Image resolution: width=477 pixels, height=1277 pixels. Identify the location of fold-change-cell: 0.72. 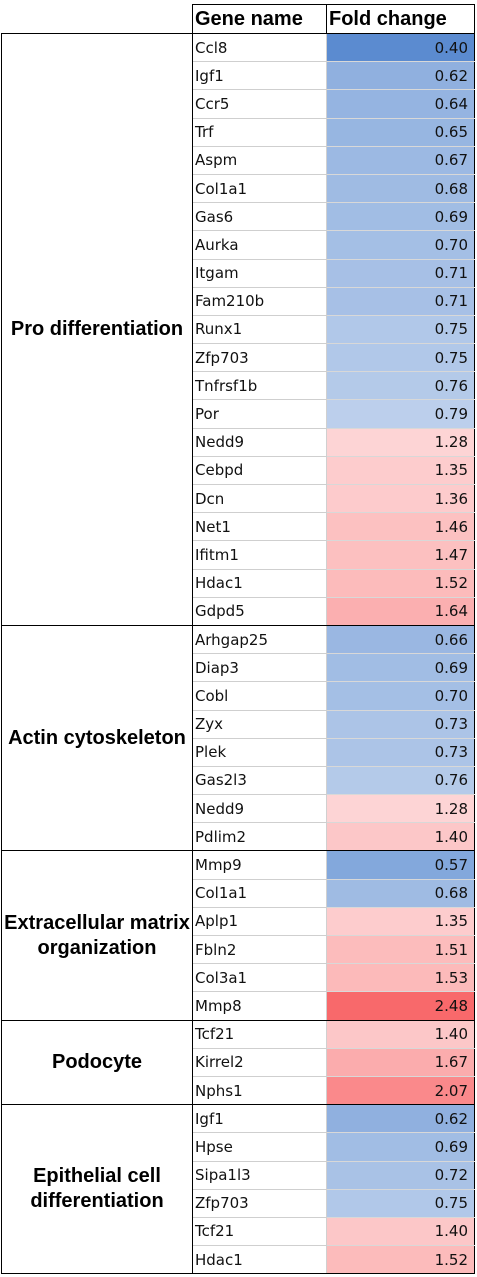
(400, 1175).